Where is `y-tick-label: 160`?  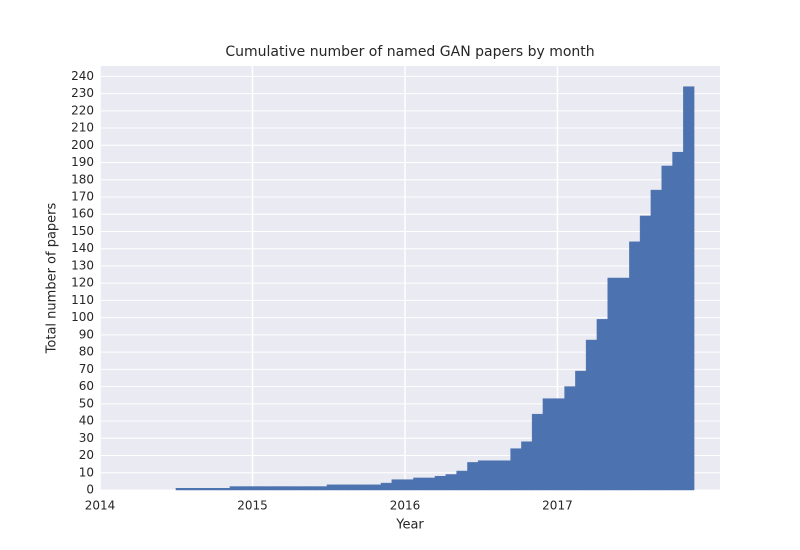
y-tick-label: 160 is located at coordinates (82, 214).